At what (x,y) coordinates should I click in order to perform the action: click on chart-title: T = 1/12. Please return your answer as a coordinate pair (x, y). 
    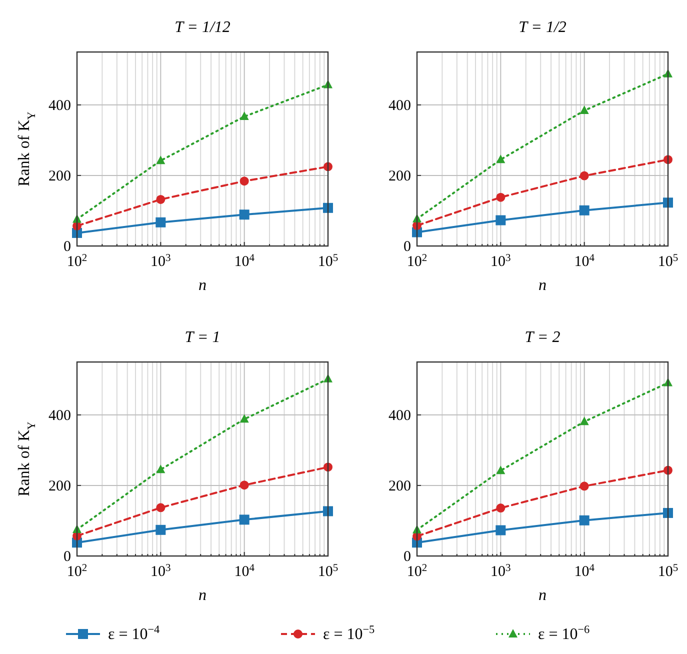
    Looking at the image, I should click on (202, 27).